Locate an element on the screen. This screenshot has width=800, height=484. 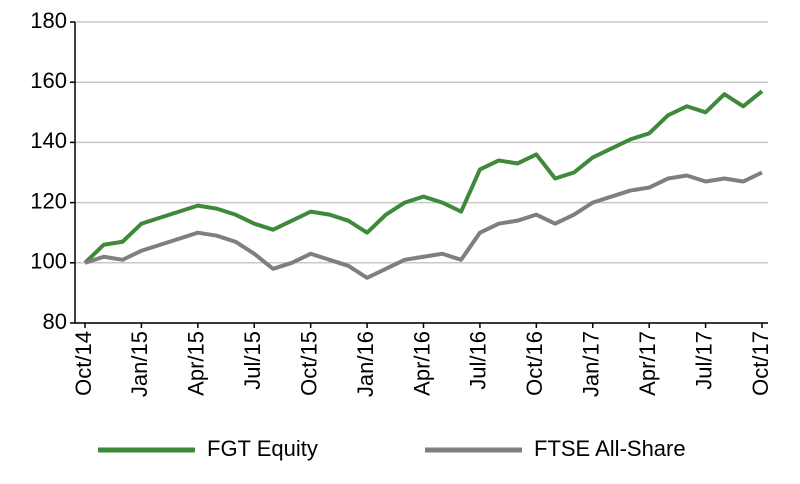
x-tick-label: Apr/16 is located at coordinates (421, 363).